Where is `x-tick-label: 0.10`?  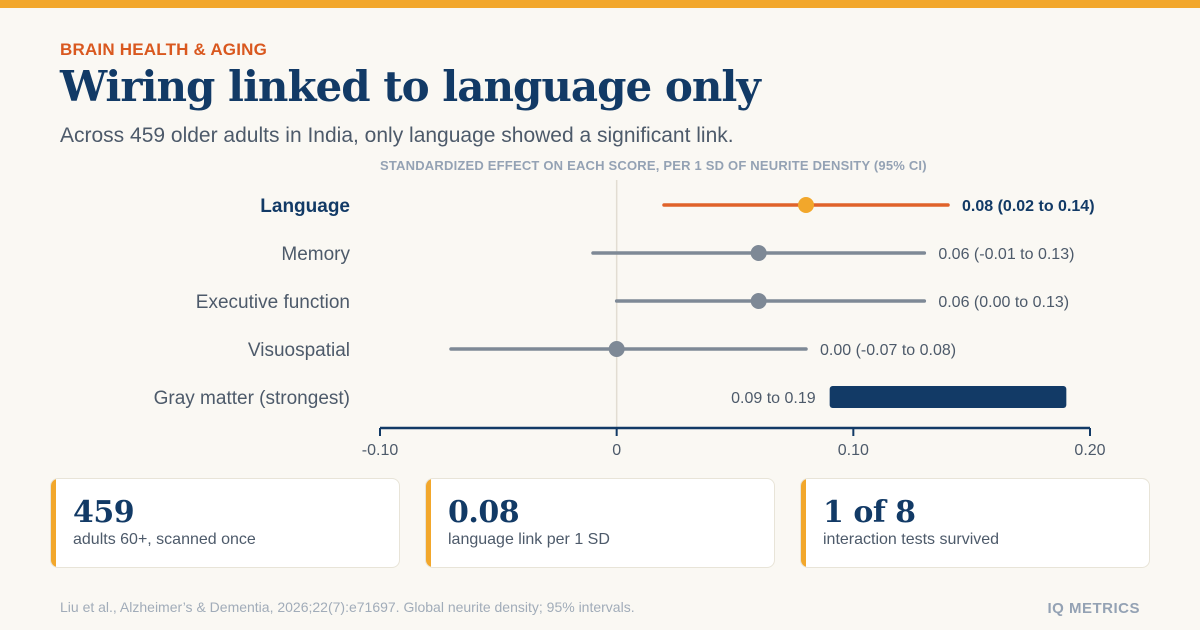 x-tick-label: 0.10 is located at coordinates (853, 450).